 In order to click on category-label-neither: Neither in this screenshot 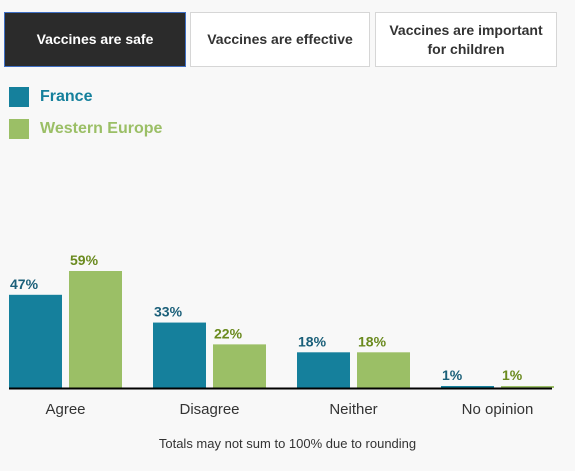, I will do `click(353, 409)`.